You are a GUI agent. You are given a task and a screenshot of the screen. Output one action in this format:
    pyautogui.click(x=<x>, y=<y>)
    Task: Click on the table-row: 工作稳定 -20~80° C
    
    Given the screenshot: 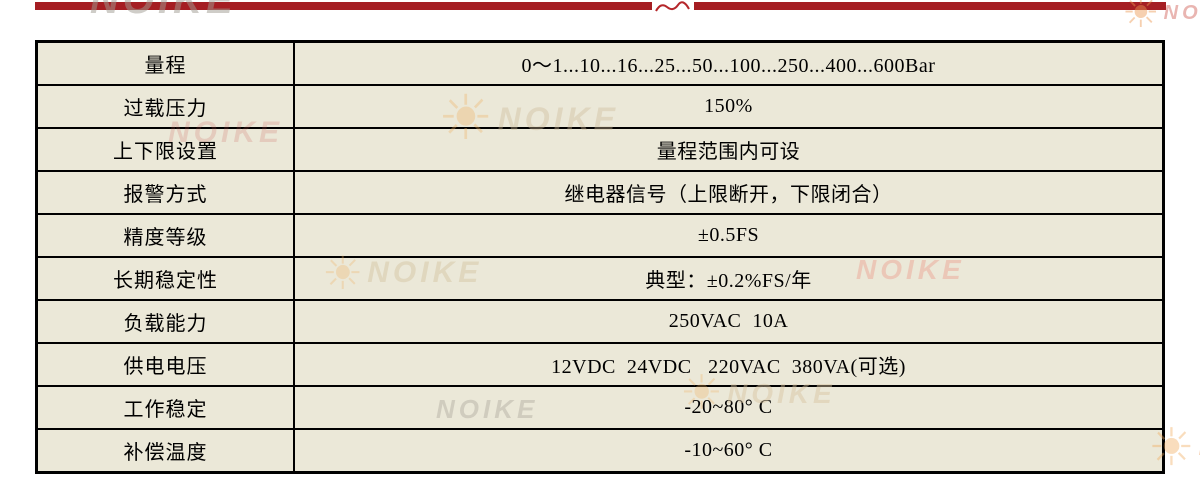 What is the action you would take?
    pyautogui.click(x=600, y=407)
    